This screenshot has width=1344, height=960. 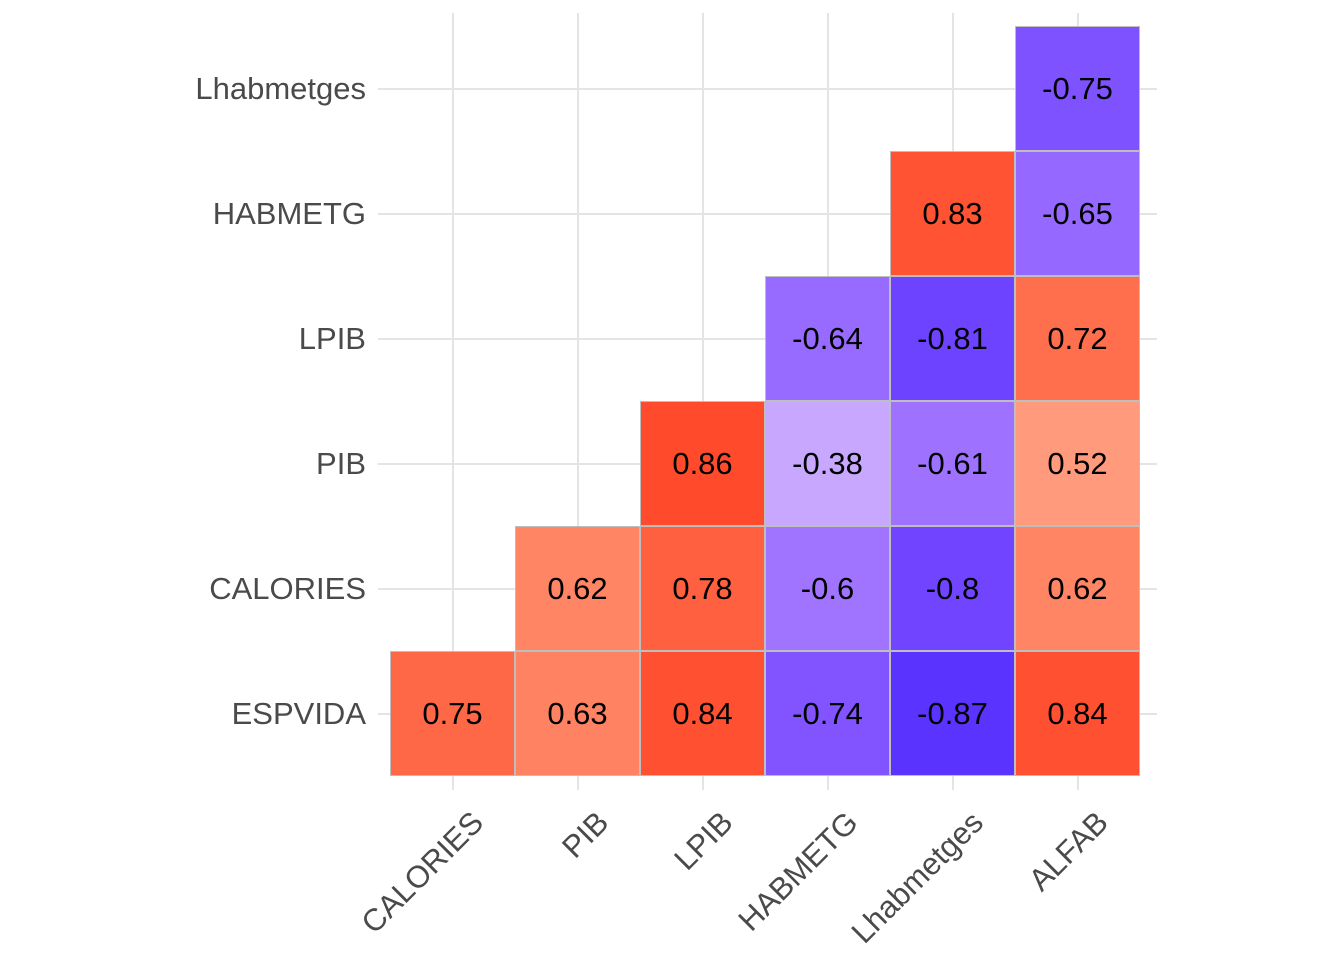 I want to click on x-axis-label: Lhabmetges, so click(x=917, y=877).